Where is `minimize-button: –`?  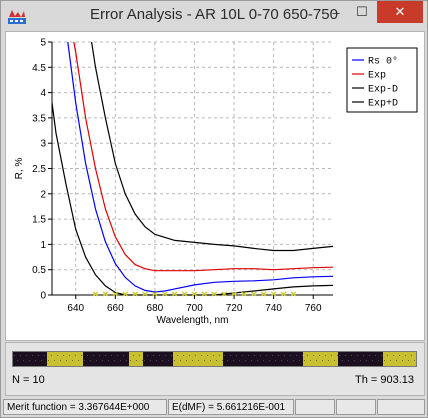 minimize-button: – is located at coordinates (336, 12).